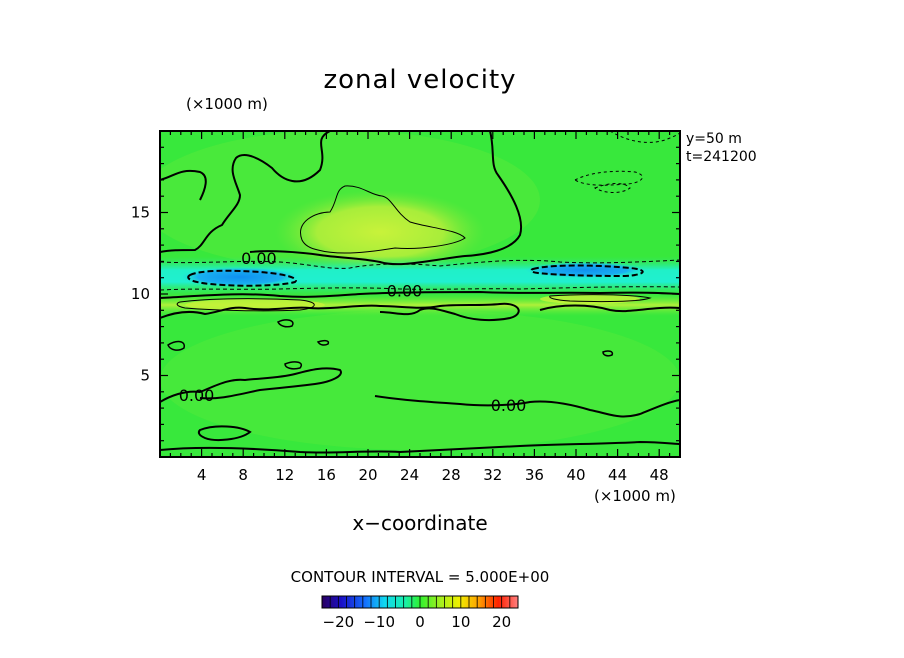 The image size is (904, 658). I want to click on negative-contour-lower, so click(420, 288).